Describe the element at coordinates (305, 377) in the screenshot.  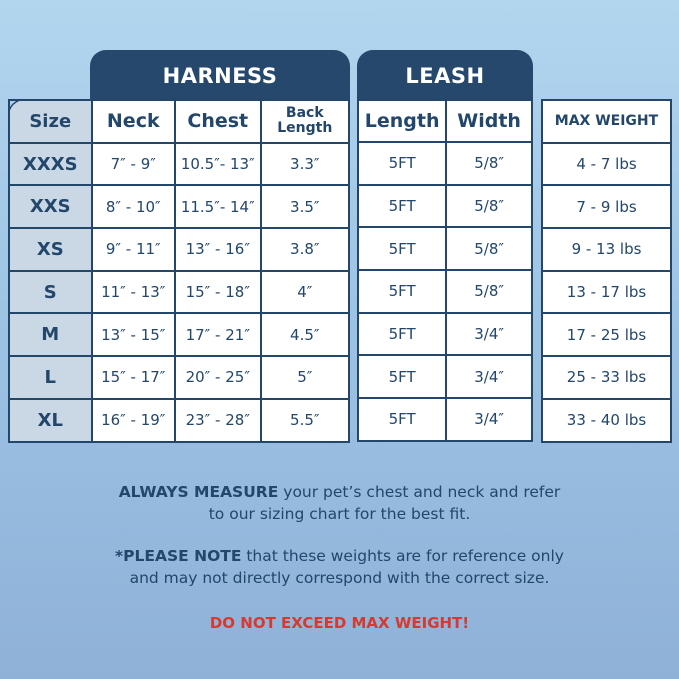
I see `back-length-cell: 5″` at that location.